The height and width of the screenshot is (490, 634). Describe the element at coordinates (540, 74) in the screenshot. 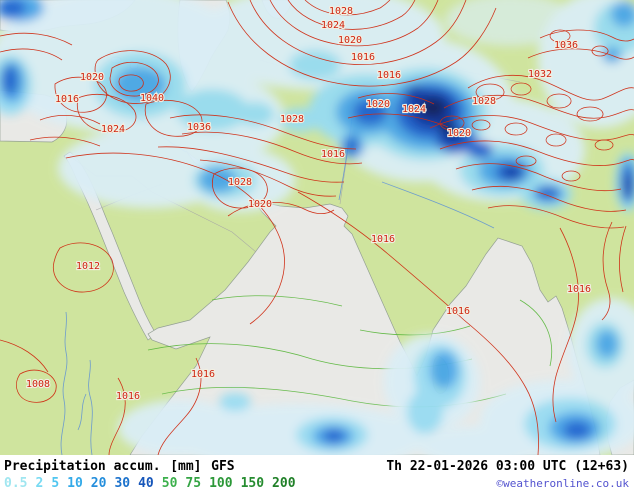

I see `pressure-label: 1032` at that location.